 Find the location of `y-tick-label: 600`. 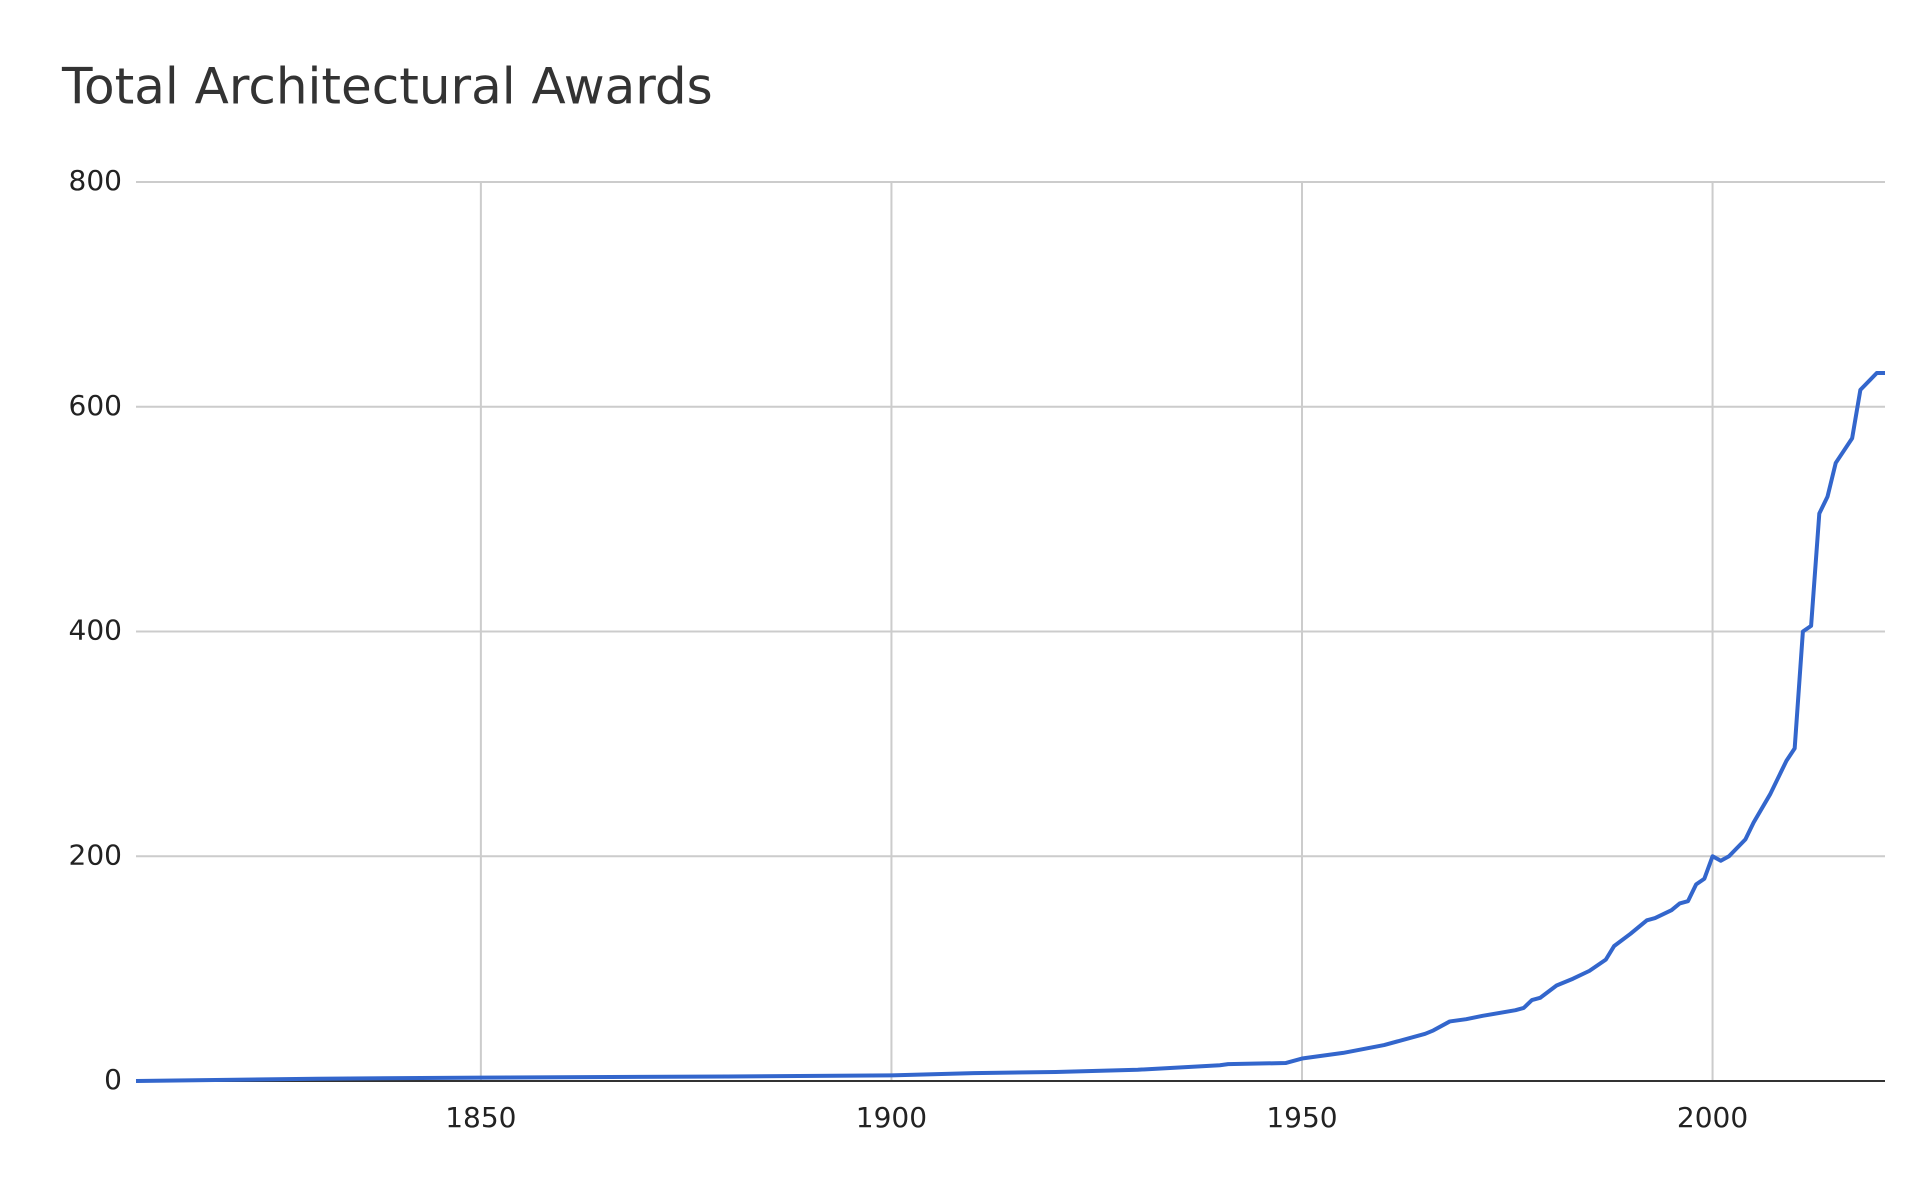

y-tick-label: 600 is located at coordinates (95, 405).